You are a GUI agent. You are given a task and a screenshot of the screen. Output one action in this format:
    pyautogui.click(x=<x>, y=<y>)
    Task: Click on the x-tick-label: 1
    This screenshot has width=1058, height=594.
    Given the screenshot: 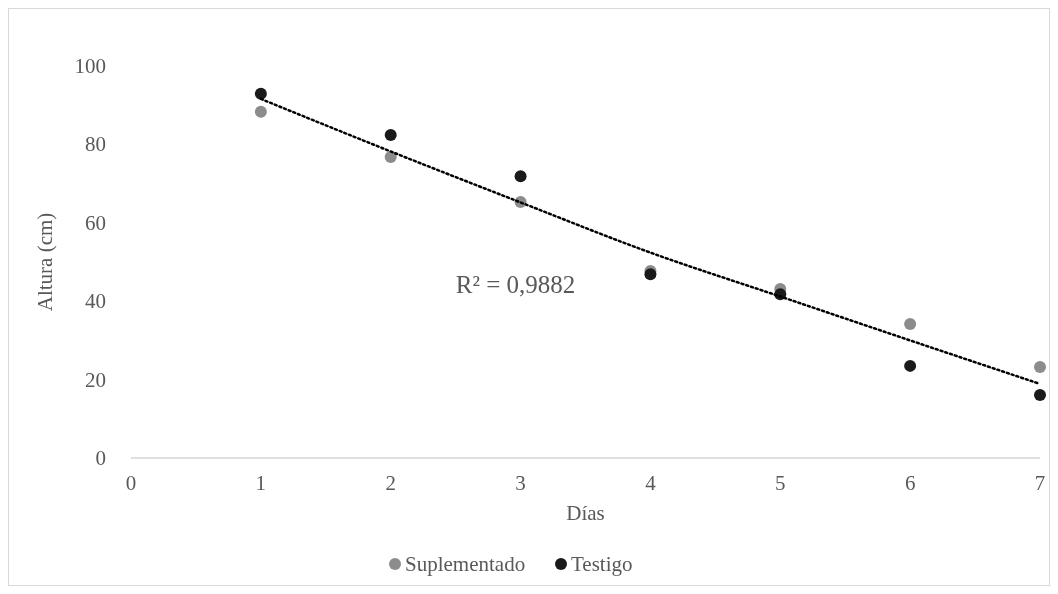 What is the action you would take?
    pyautogui.click(x=261, y=483)
    